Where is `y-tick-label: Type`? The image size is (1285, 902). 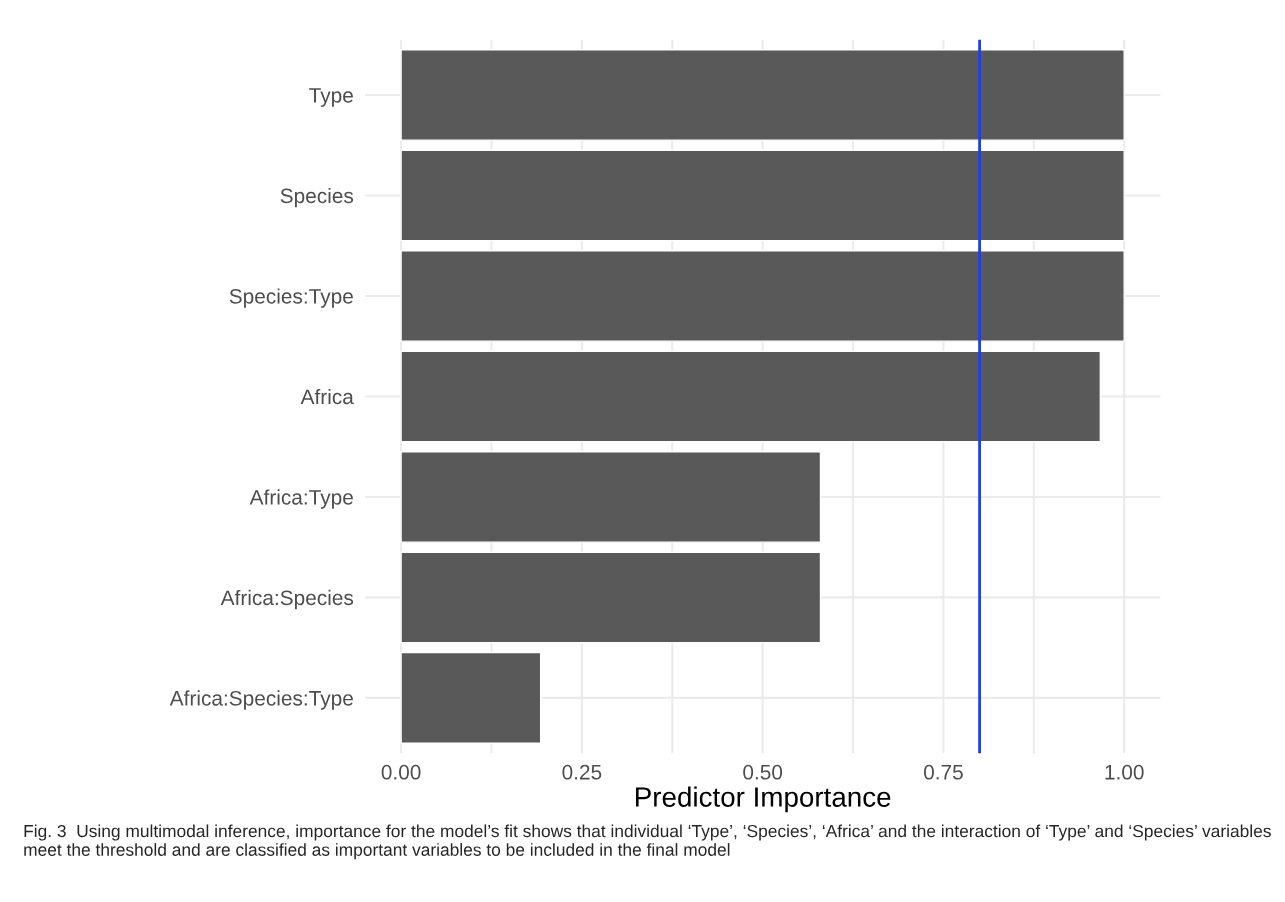 y-tick-label: Type is located at coordinates (331, 97).